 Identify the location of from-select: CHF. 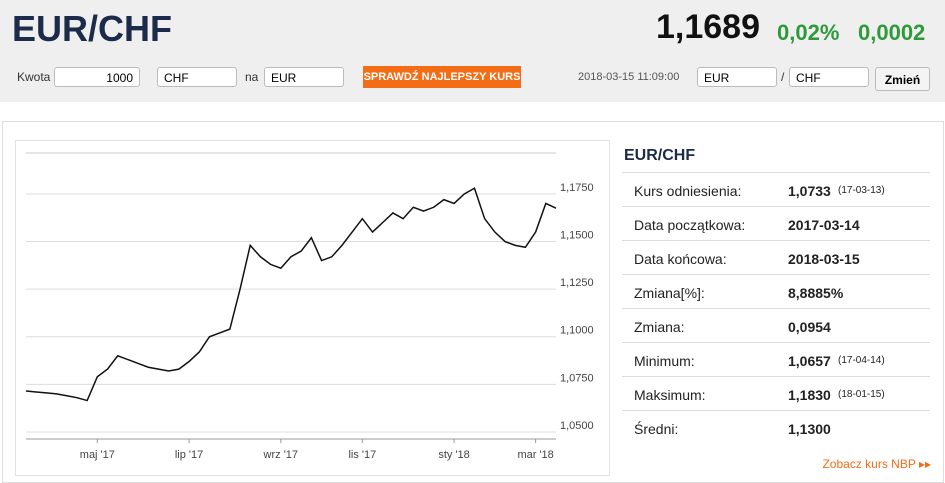
(197, 77).